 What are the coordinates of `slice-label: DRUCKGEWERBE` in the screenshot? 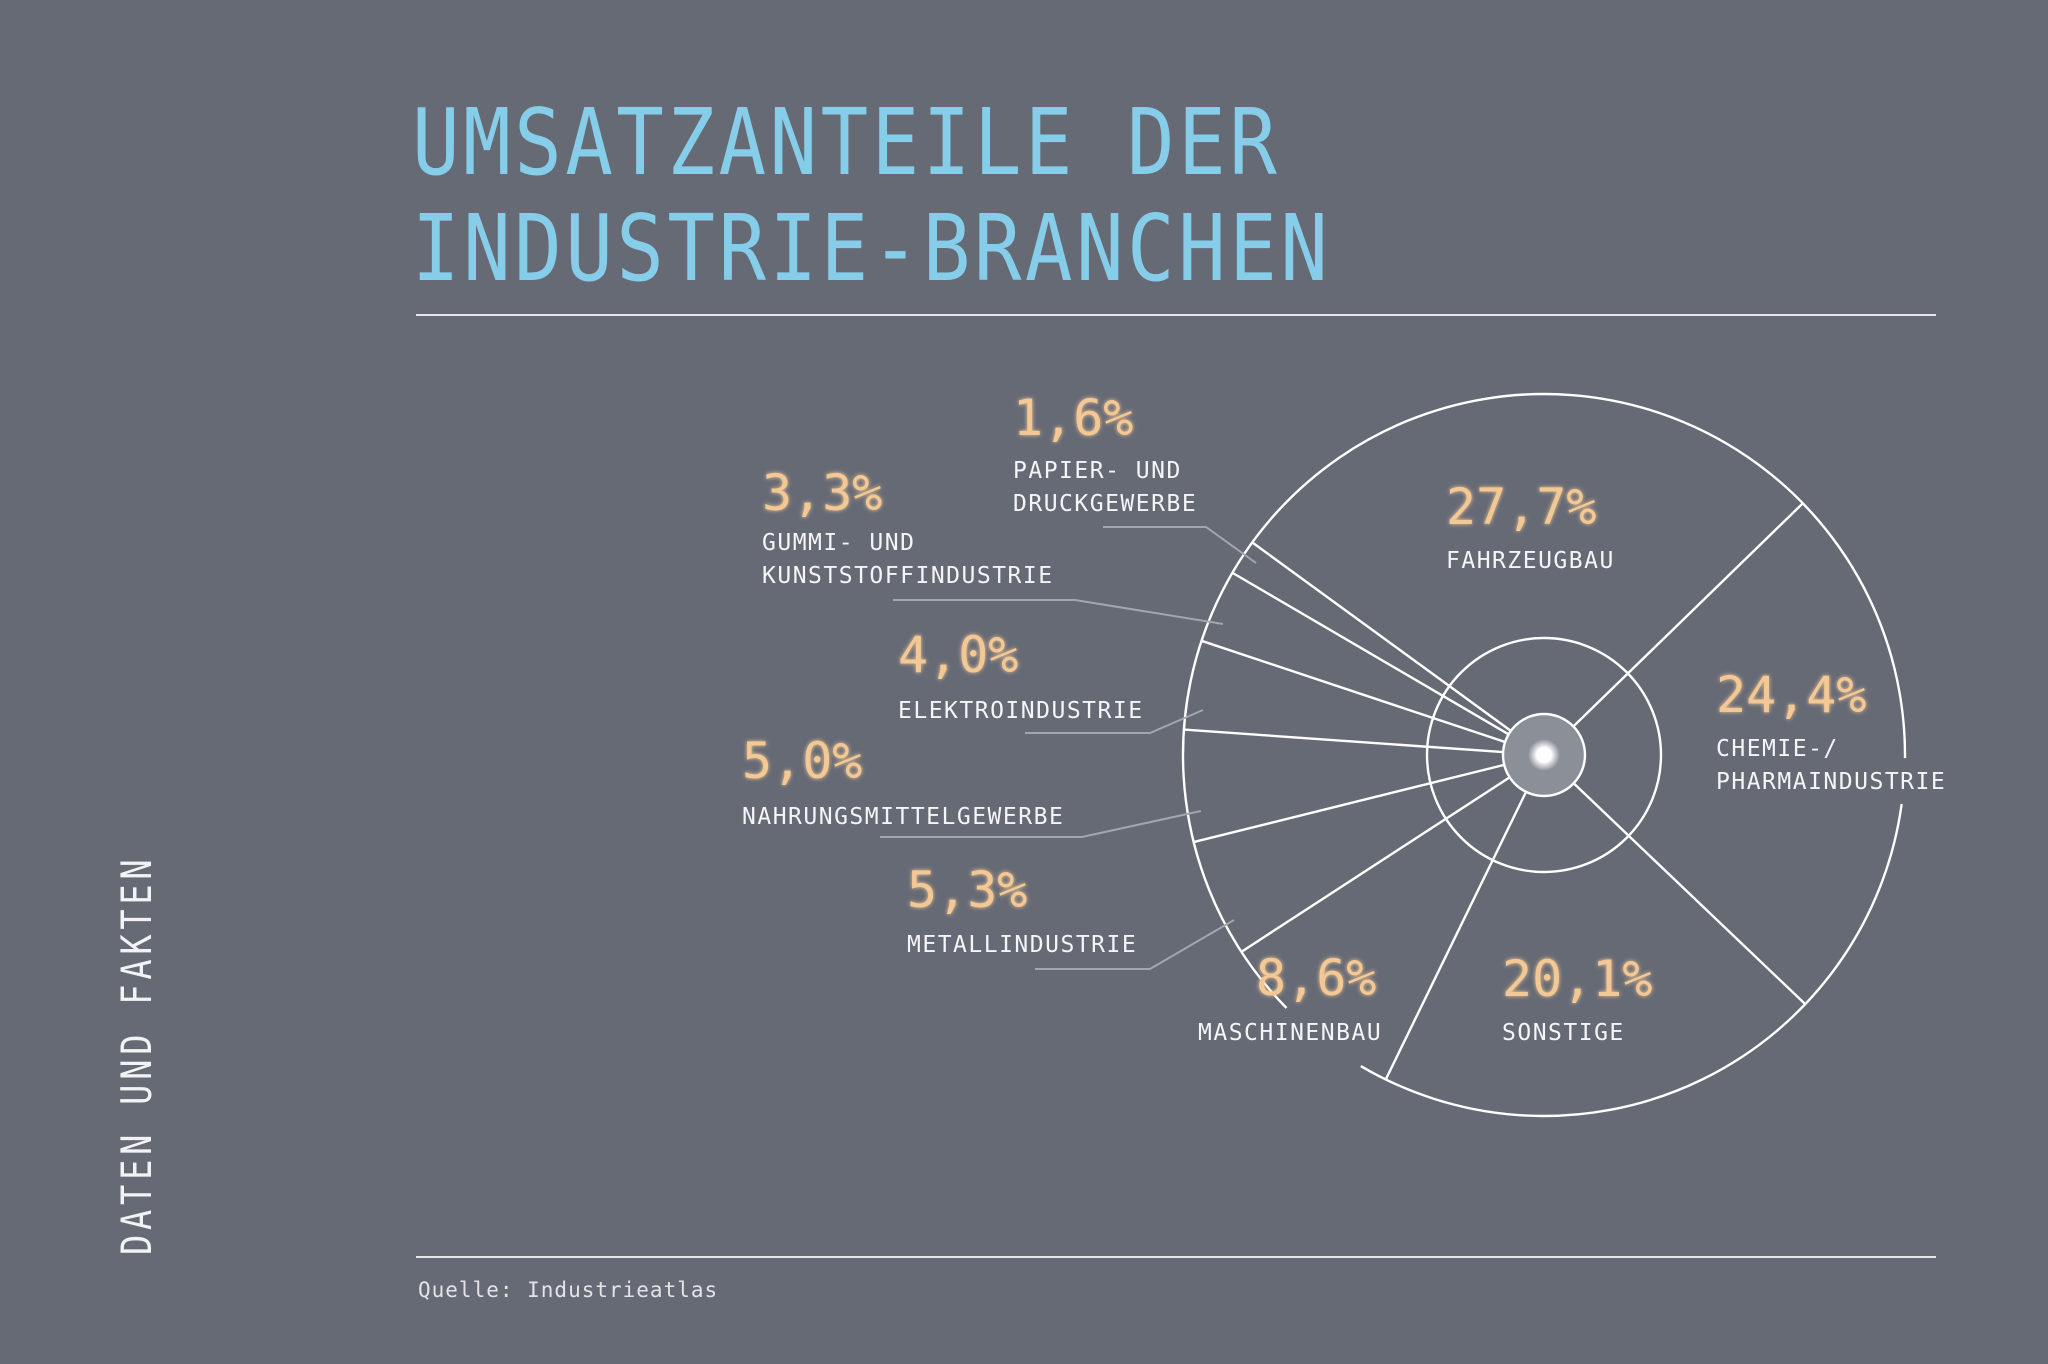 It's located at (1105, 504).